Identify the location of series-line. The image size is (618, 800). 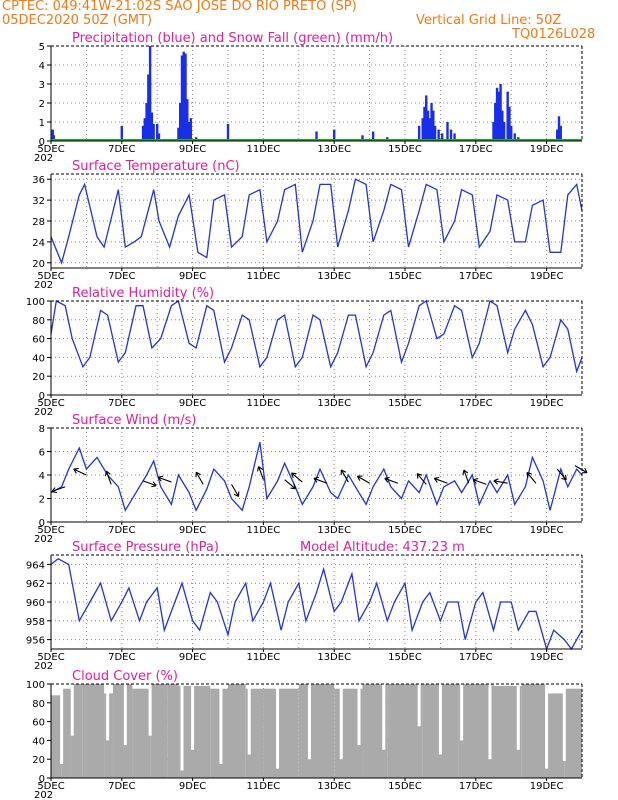
(316, 221).